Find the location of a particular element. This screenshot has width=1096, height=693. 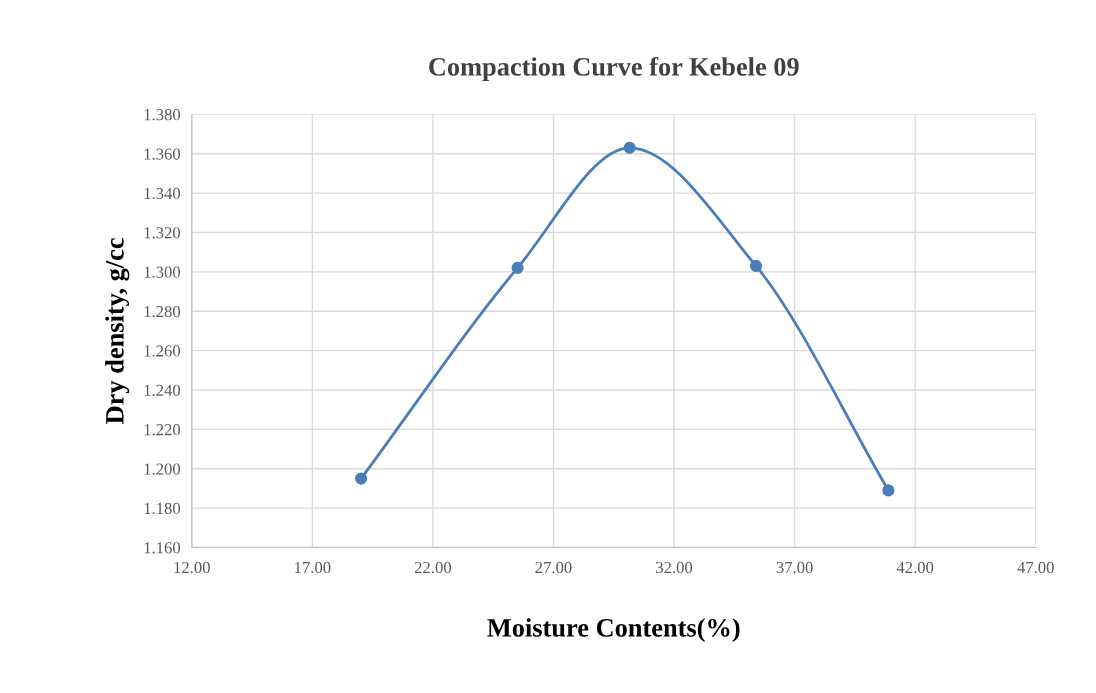

x-tick-label: 47.00 is located at coordinates (1035, 567).